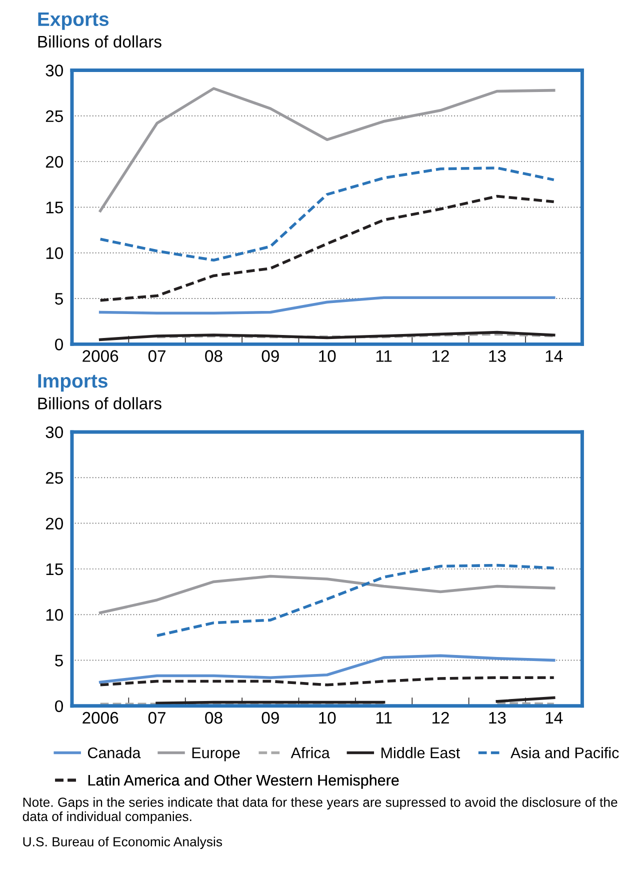  What do you see at coordinates (73, 383) in the screenshot?
I see `chart-title: Imports` at bounding box center [73, 383].